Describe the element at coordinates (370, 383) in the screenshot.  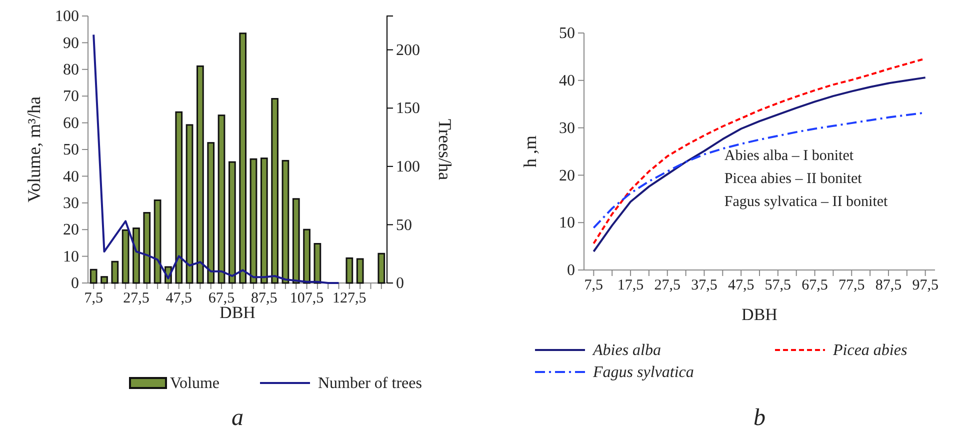
I see `legend-label: Number of trees` at that location.